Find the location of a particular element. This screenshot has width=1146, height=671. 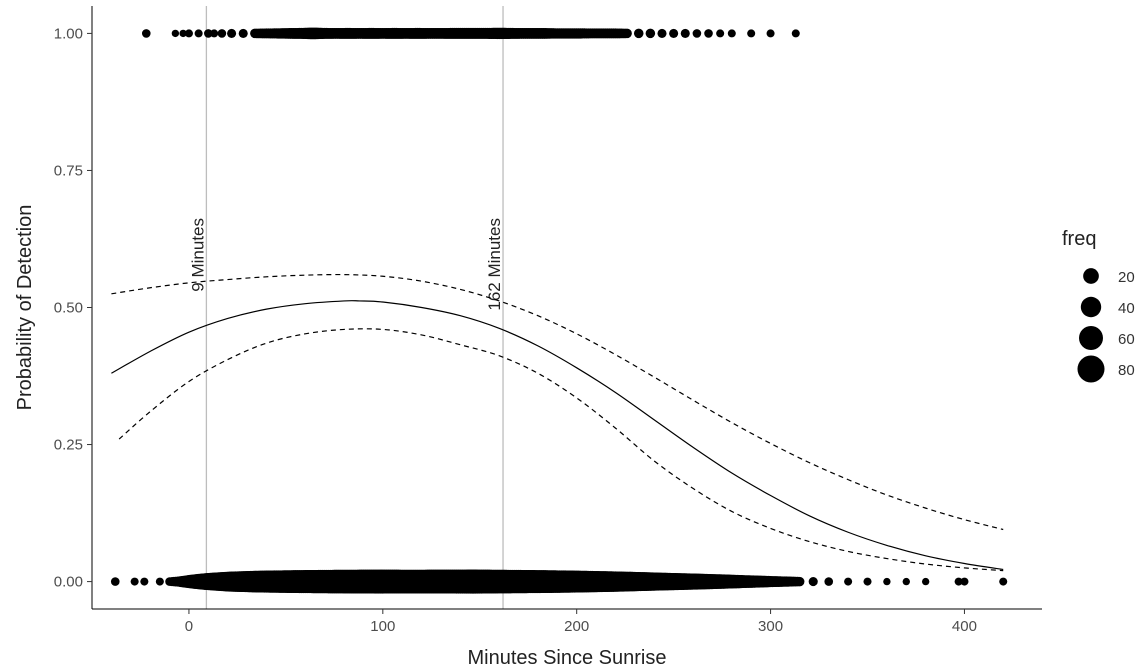

y-axis-ticks: 0.00 0.25 0.50 0.75 1.00 is located at coordinates (73, 308).